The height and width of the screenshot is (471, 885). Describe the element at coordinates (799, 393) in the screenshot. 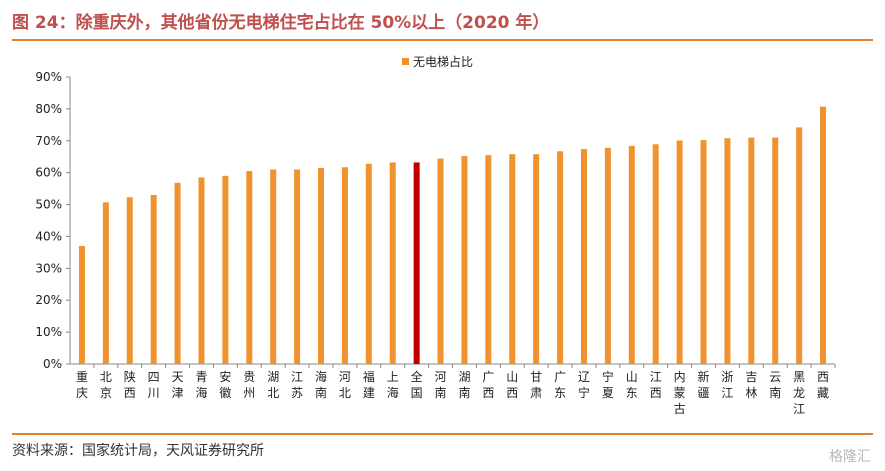

I see `x-tick-label: 黑龙江` at that location.